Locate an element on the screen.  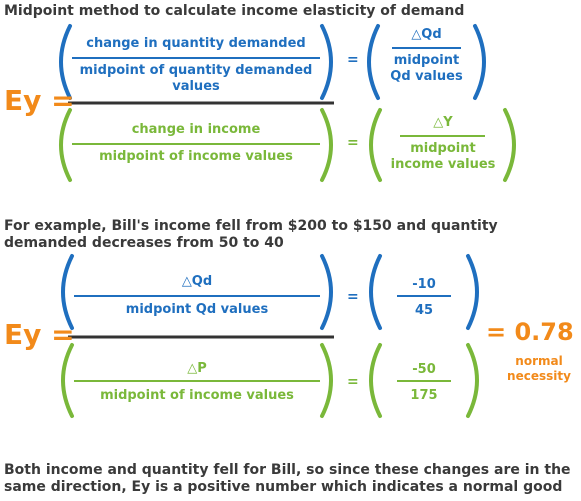
example-text-line2: demanded decreases from 50 to 40 is located at coordinates (144, 243).